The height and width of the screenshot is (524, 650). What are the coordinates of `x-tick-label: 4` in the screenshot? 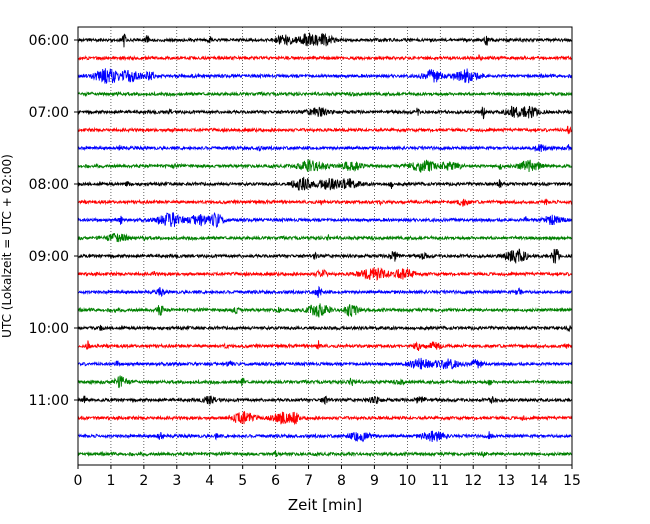 It's located at (209, 481).